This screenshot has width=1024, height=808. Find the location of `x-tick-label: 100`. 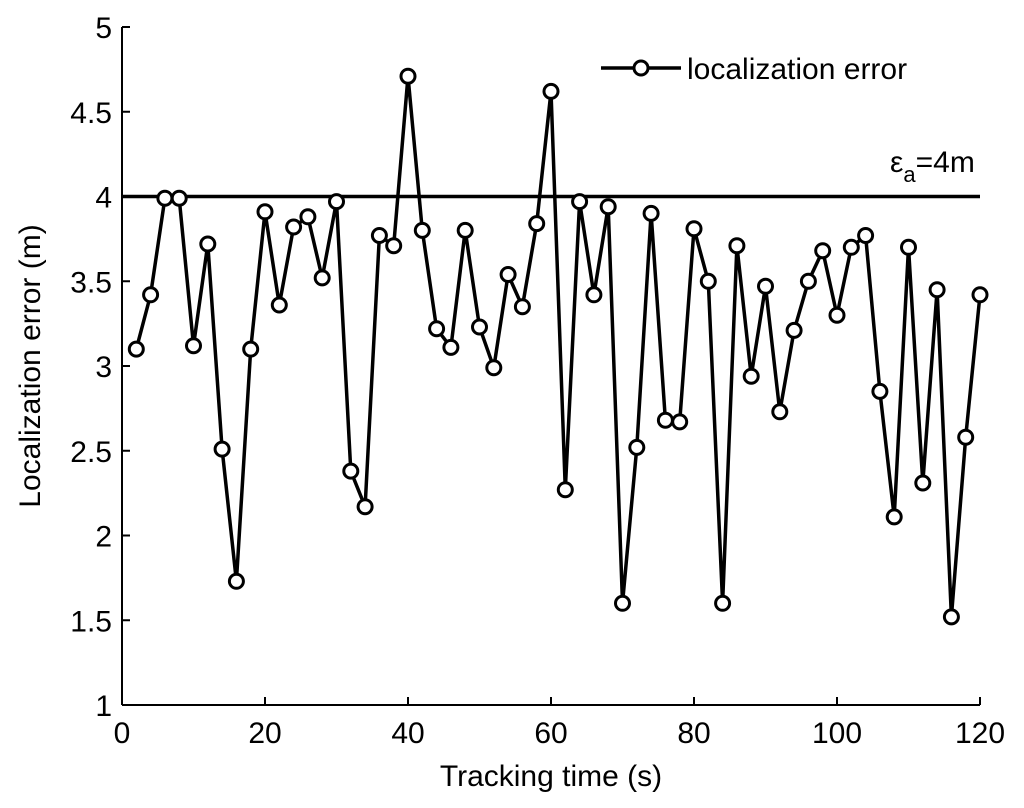

x-tick-label: 100 is located at coordinates (837, 733).